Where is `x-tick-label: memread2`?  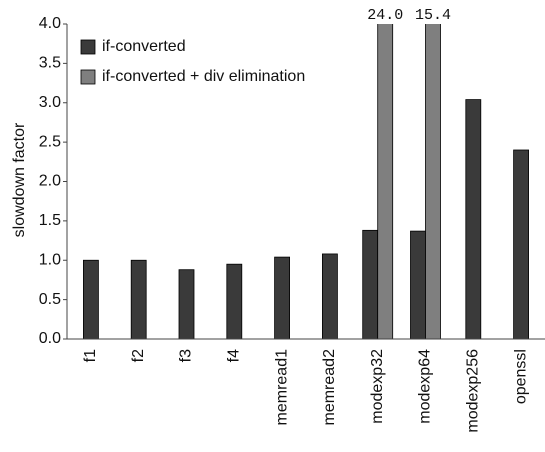
x-tick-label: memread2 is located at coordinates (329, 387).